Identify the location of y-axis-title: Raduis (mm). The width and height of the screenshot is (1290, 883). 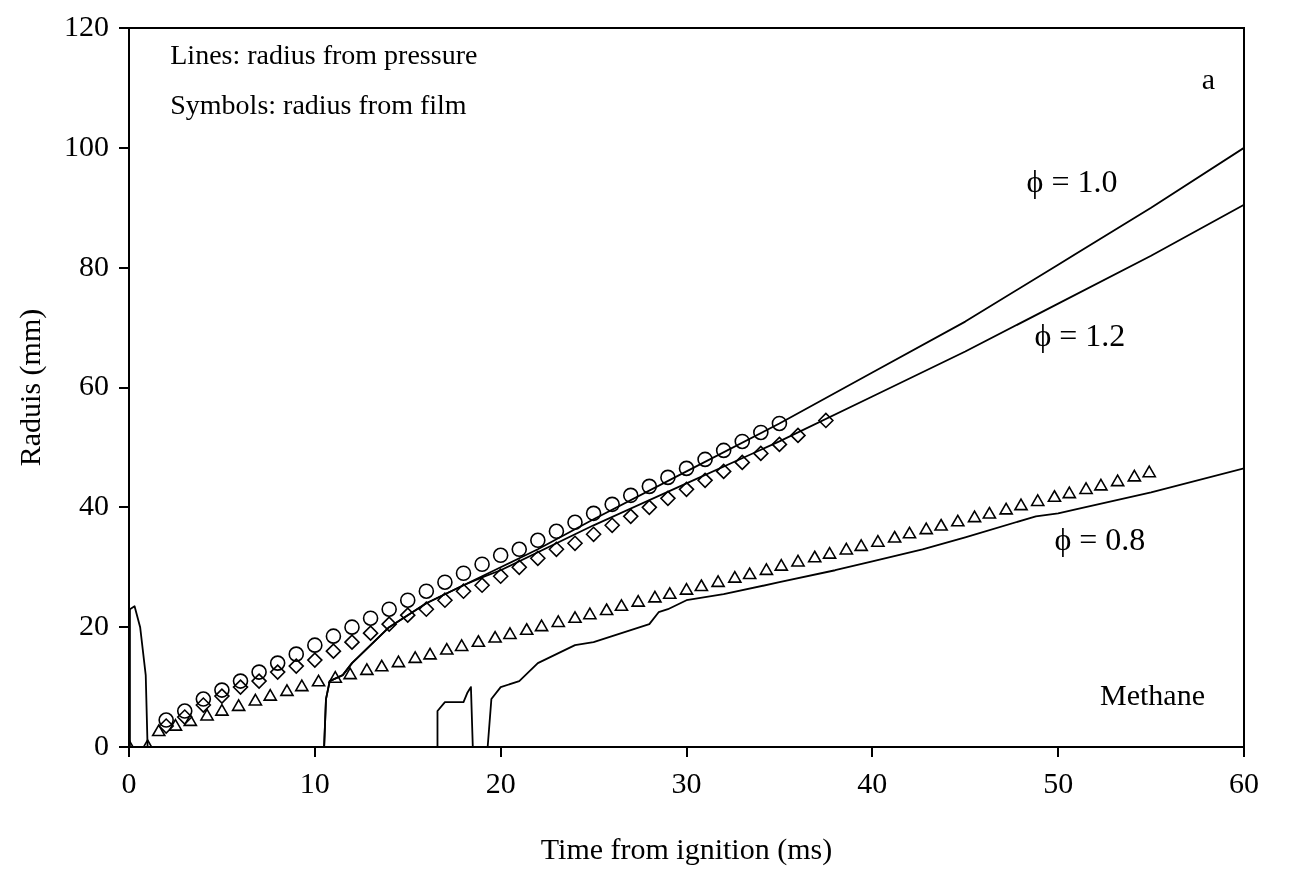
(29, 387).